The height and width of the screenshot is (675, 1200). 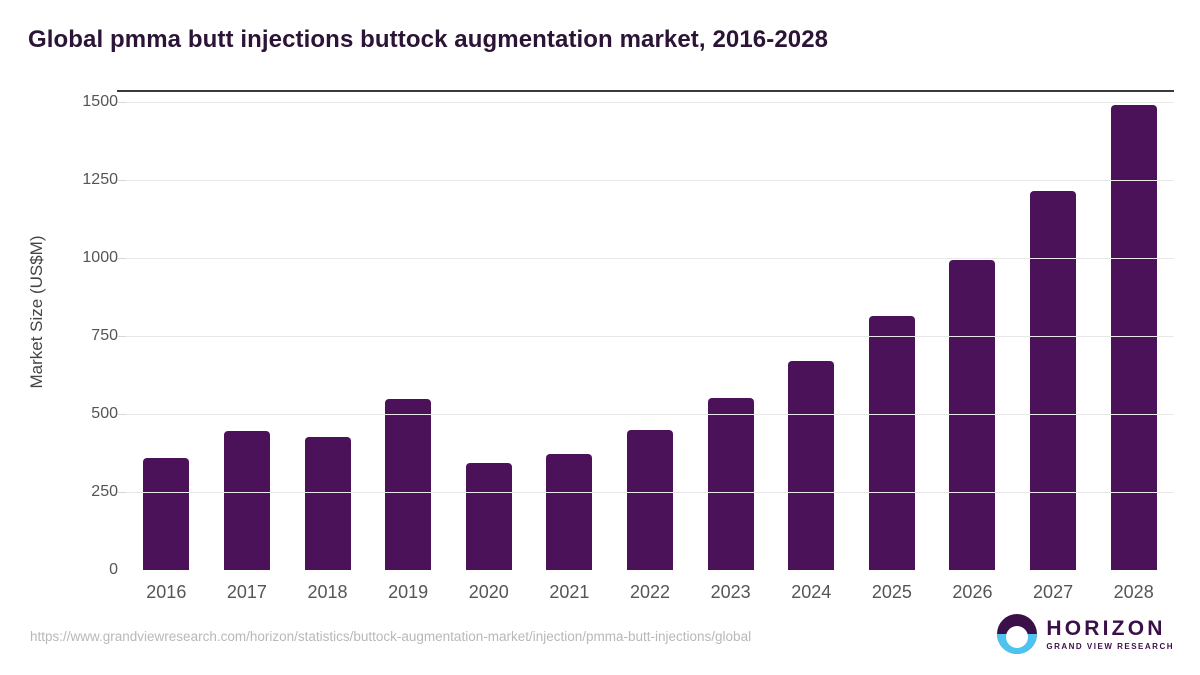 I want to click on y-axis-tick-label: 750, so click(x=104, y=335).